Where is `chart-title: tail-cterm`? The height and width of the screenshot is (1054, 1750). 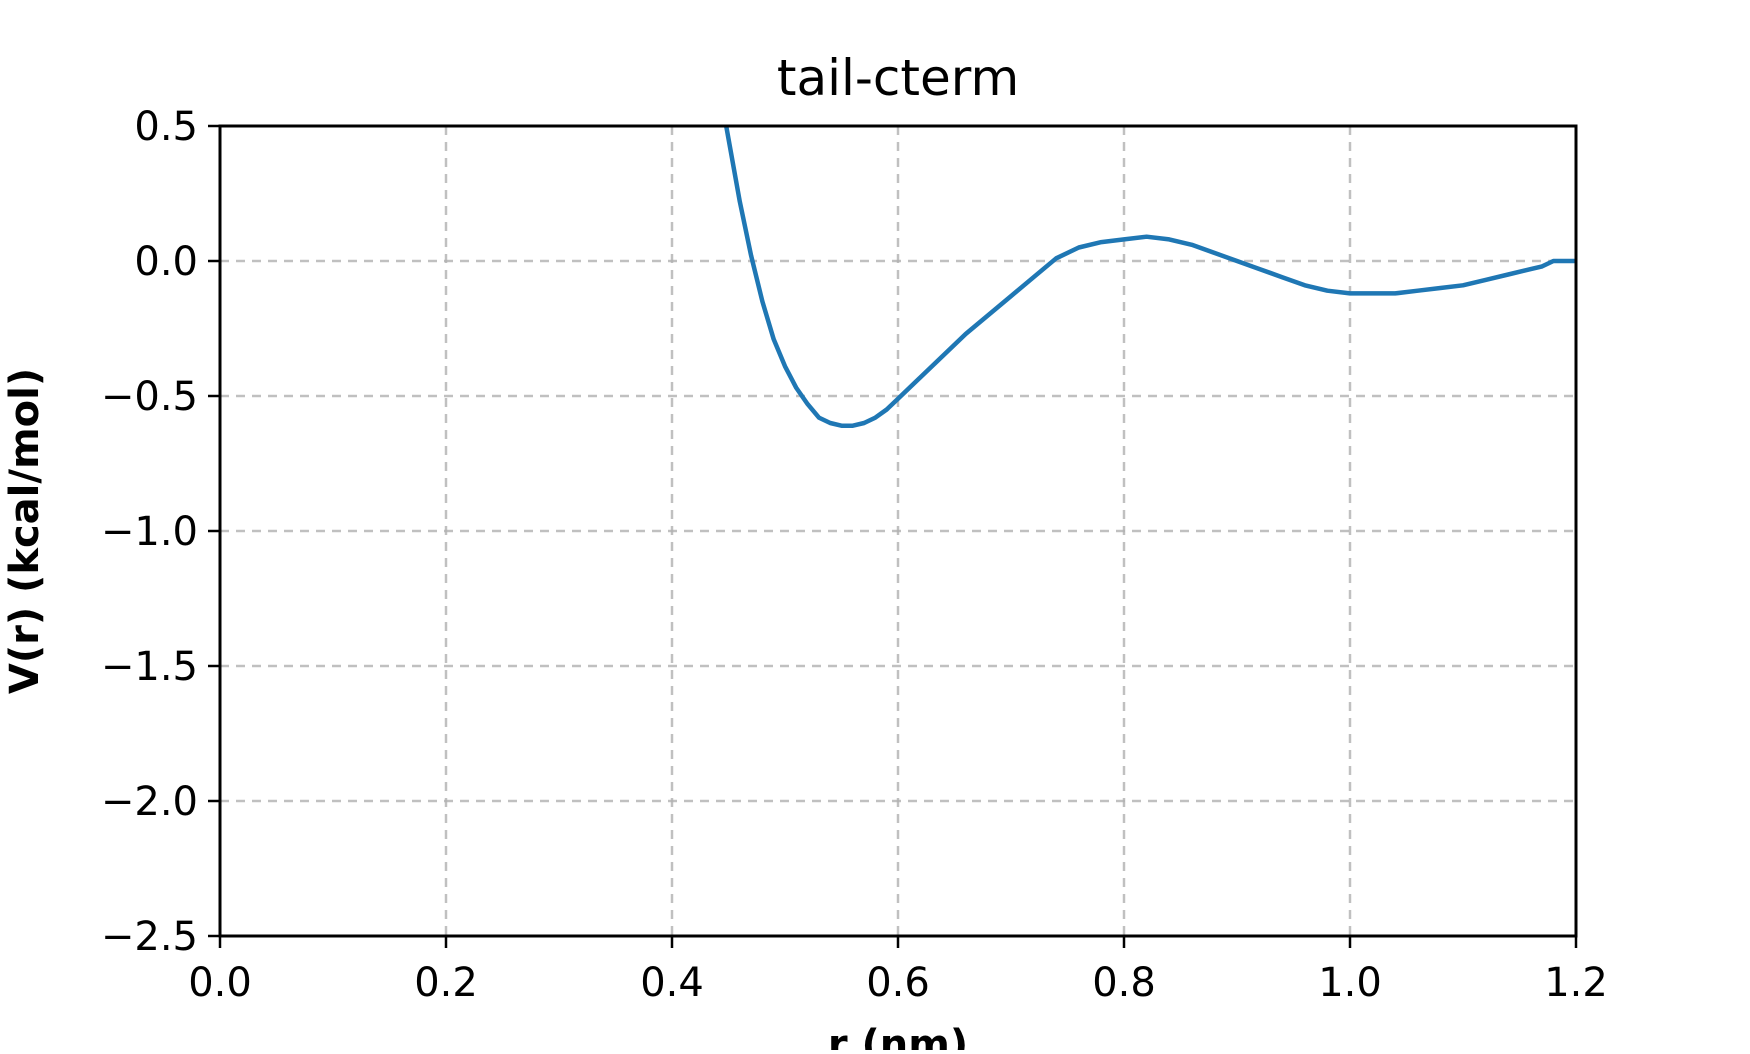 chart-title: tail-cterm is located at coordinates (898, 78).